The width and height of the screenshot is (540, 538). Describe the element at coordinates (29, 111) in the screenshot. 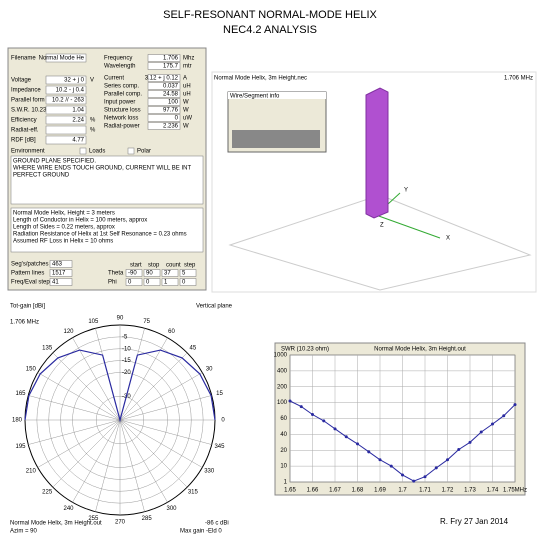

I see `field-label: S.W.R. 10.23` at that location.